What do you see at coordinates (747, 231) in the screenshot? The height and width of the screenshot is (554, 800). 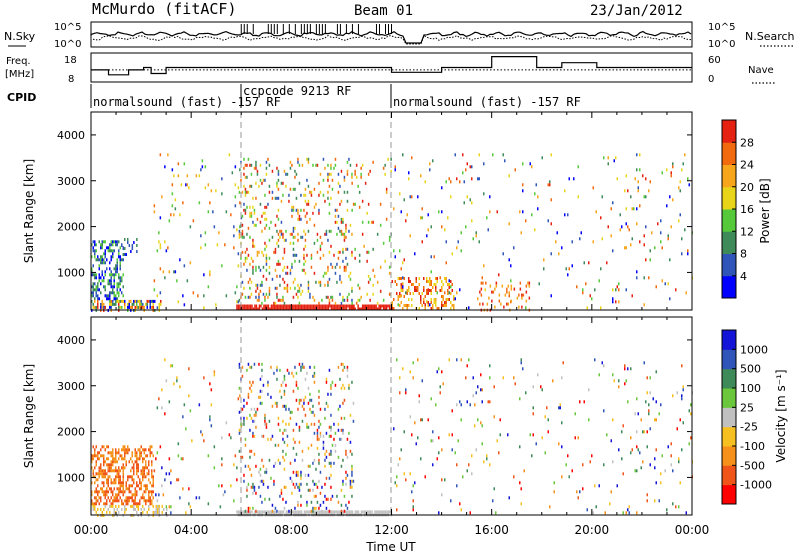 I see `power-cb-tick-label: 12` at bounding box center [747, 231].